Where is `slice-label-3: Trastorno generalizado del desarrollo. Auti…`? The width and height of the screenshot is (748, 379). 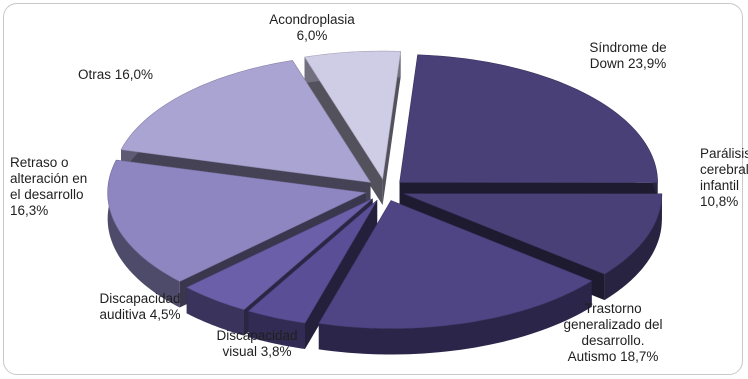 slice-label-3: Trastorno generalizado del desarrollo. Auti… is located at coordinates (612, 332).